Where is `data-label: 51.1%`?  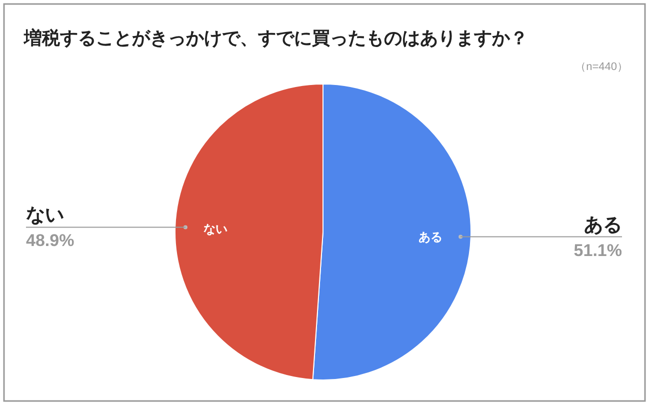
data-label: 51.1% is located at coordinates (598, 250).